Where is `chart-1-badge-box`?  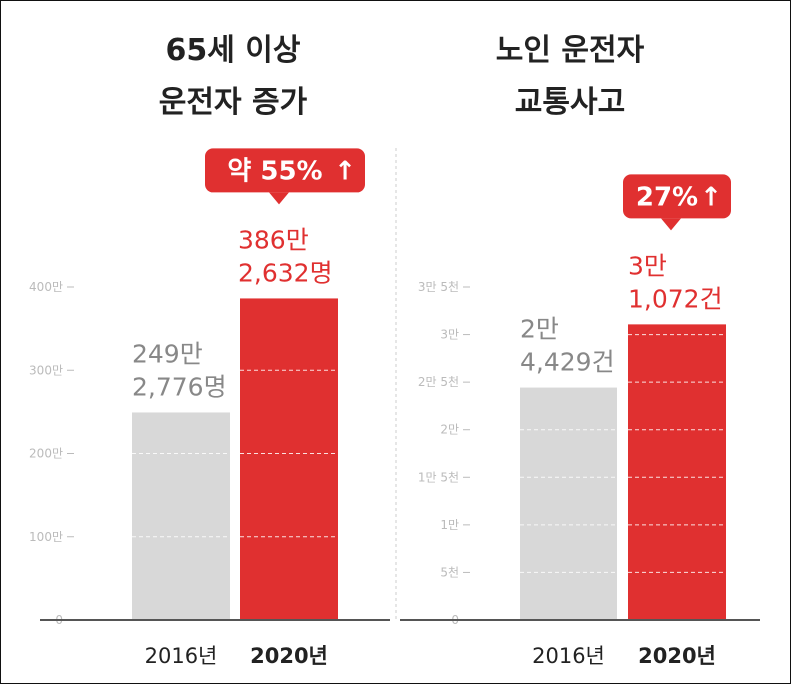 chart-1-badge-box is located at coordinates (285, 170).